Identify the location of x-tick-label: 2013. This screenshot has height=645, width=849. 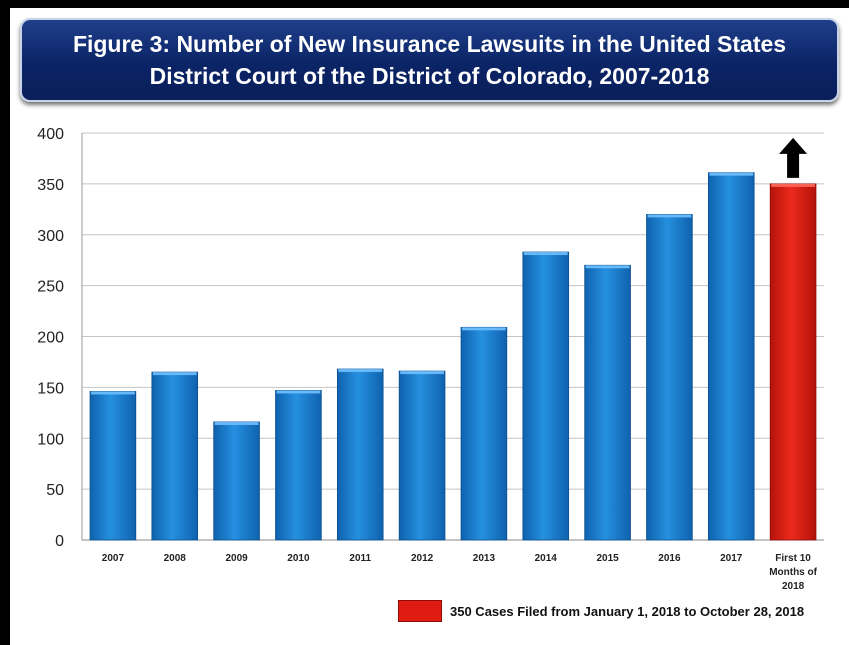
(484, 558).